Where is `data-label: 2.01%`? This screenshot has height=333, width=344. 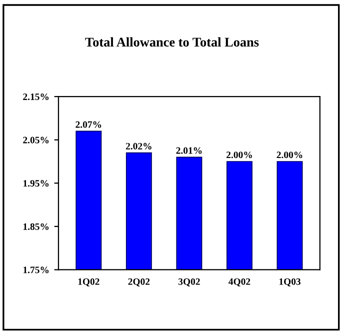 data-label: 2.01% is located at coordinates (189, 150).